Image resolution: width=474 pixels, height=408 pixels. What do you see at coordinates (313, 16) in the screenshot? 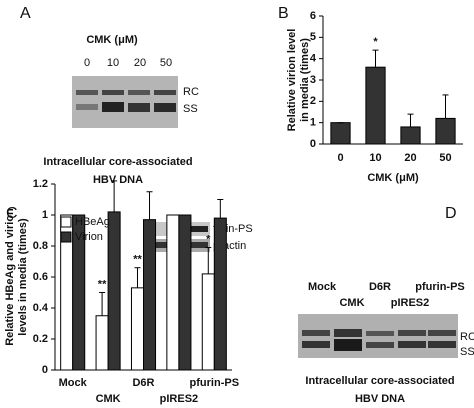
I see `y-tick-label: 6` at bounding box center [313, 16].